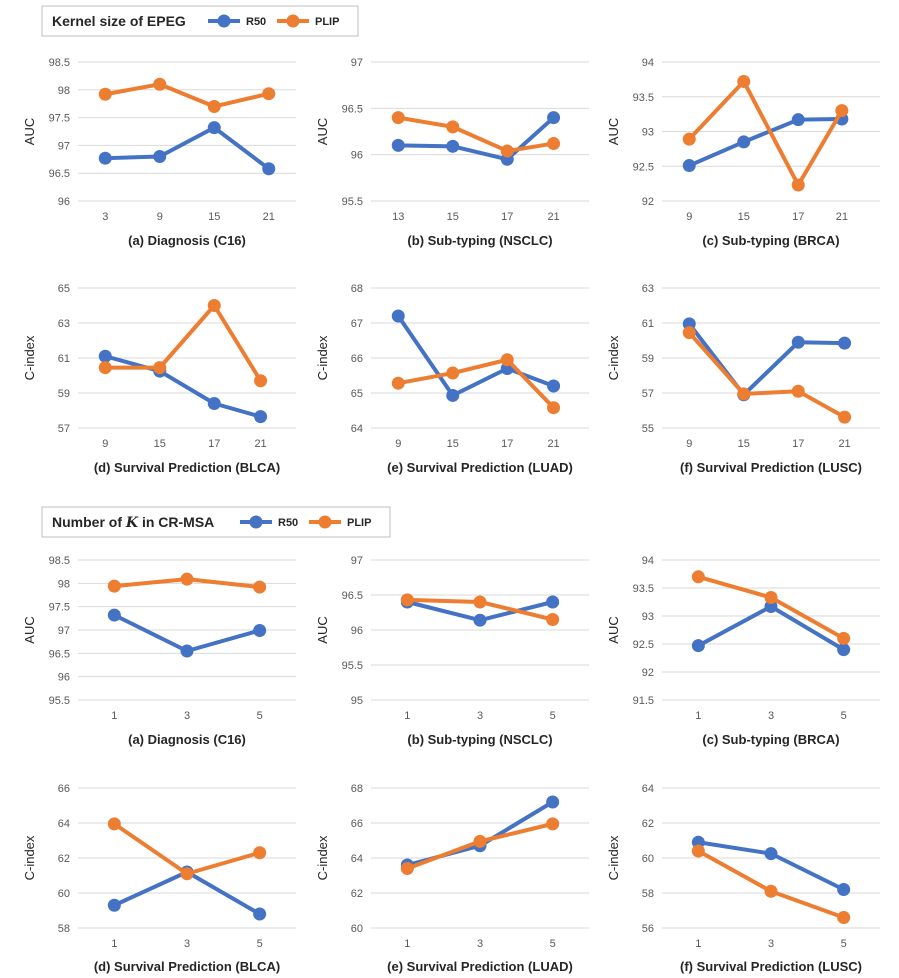 The height and width of the screenshot is (978, 899). Describe the element at coordinates (64, 146) in the screenshot. I see `chart-1-ytick-label: 97` at that location.